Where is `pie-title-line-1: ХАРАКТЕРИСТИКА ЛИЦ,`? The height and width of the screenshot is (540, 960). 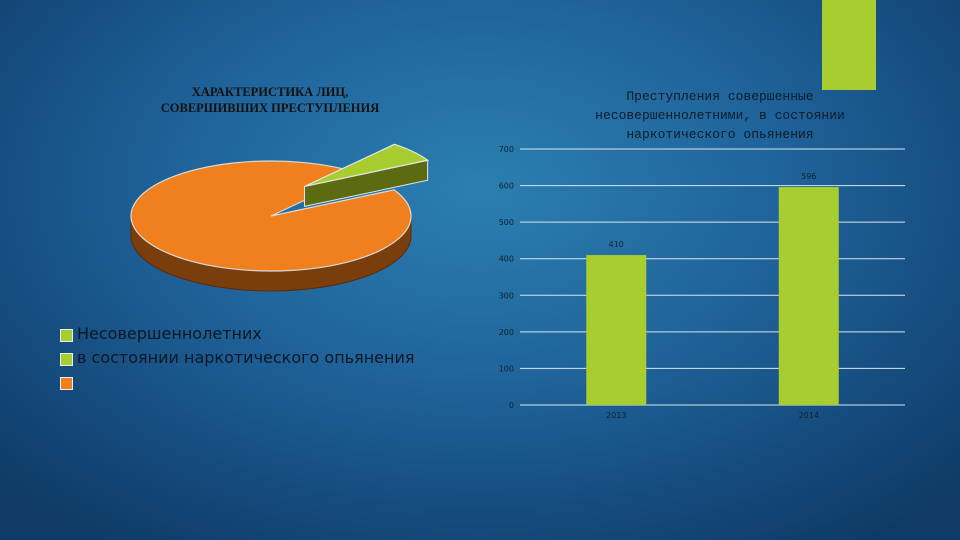 pie-title-line-1: ХАРАКТЕРИСТИКА ЛИЦ, is located at coordinates (270, 92).